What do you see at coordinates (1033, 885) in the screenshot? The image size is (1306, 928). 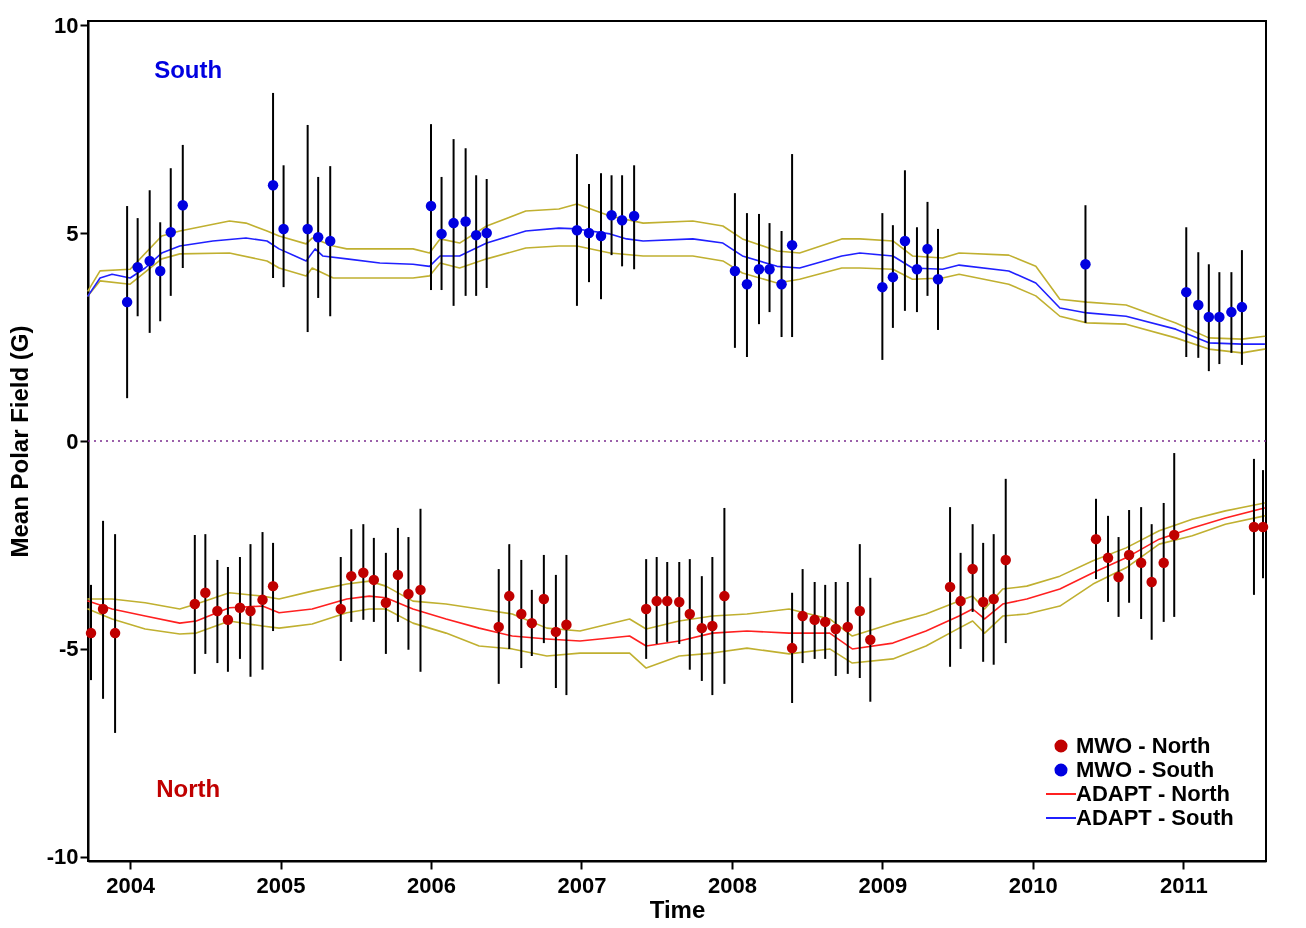 I see `x-tick-label: 2010` at bounding box center [1033, 885].